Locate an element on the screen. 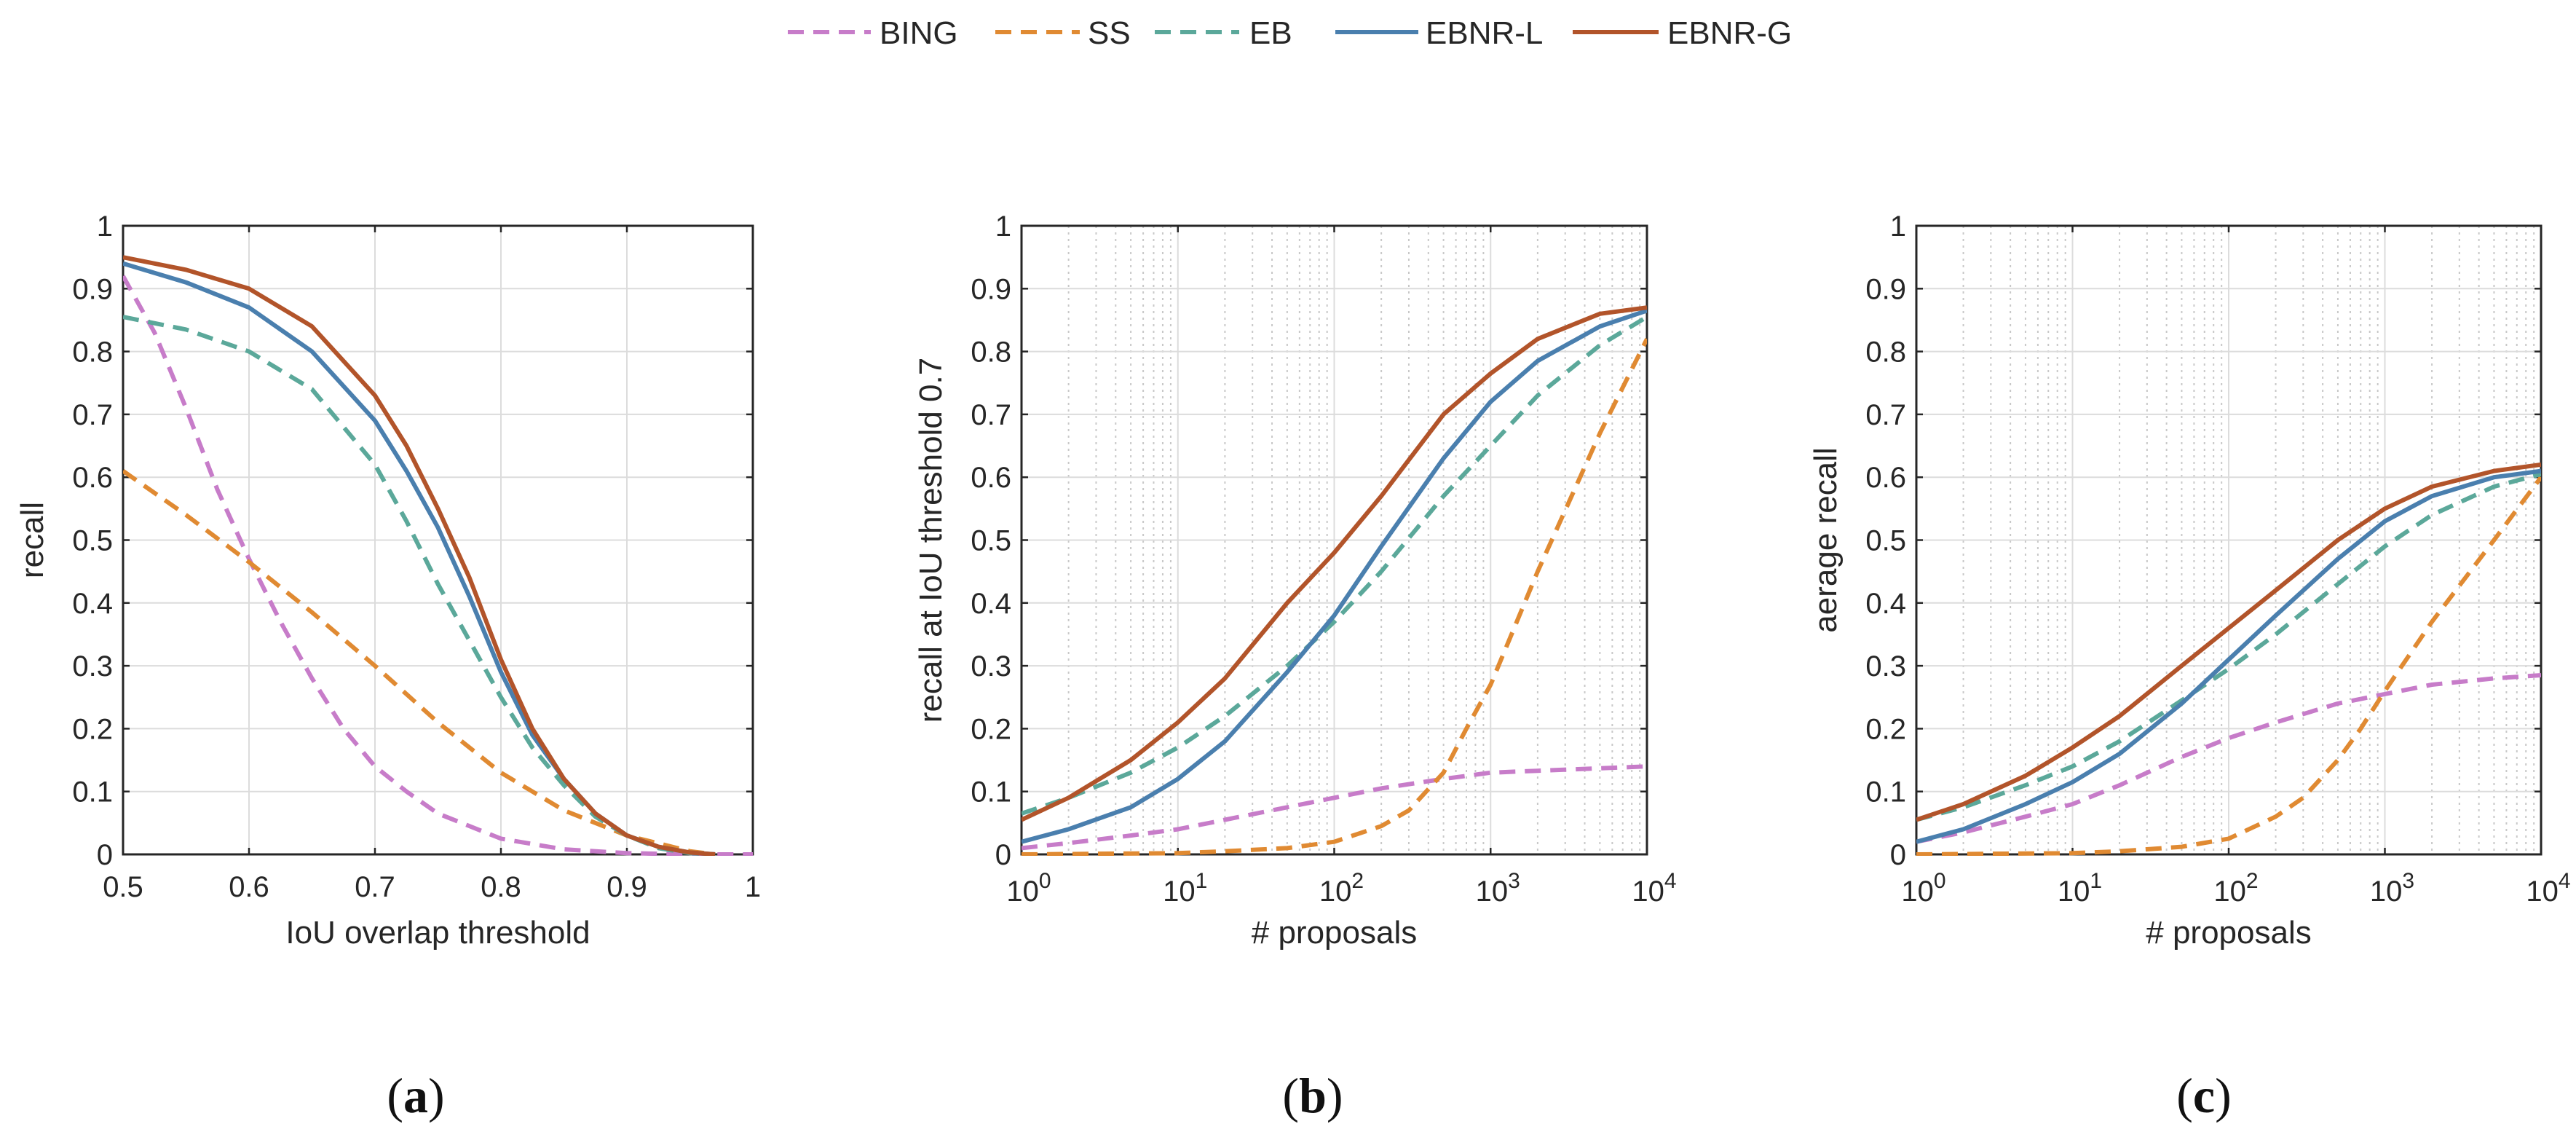  y-axis-label: recall at IoU threshold 0.7 is located at coordinates (931, 540).